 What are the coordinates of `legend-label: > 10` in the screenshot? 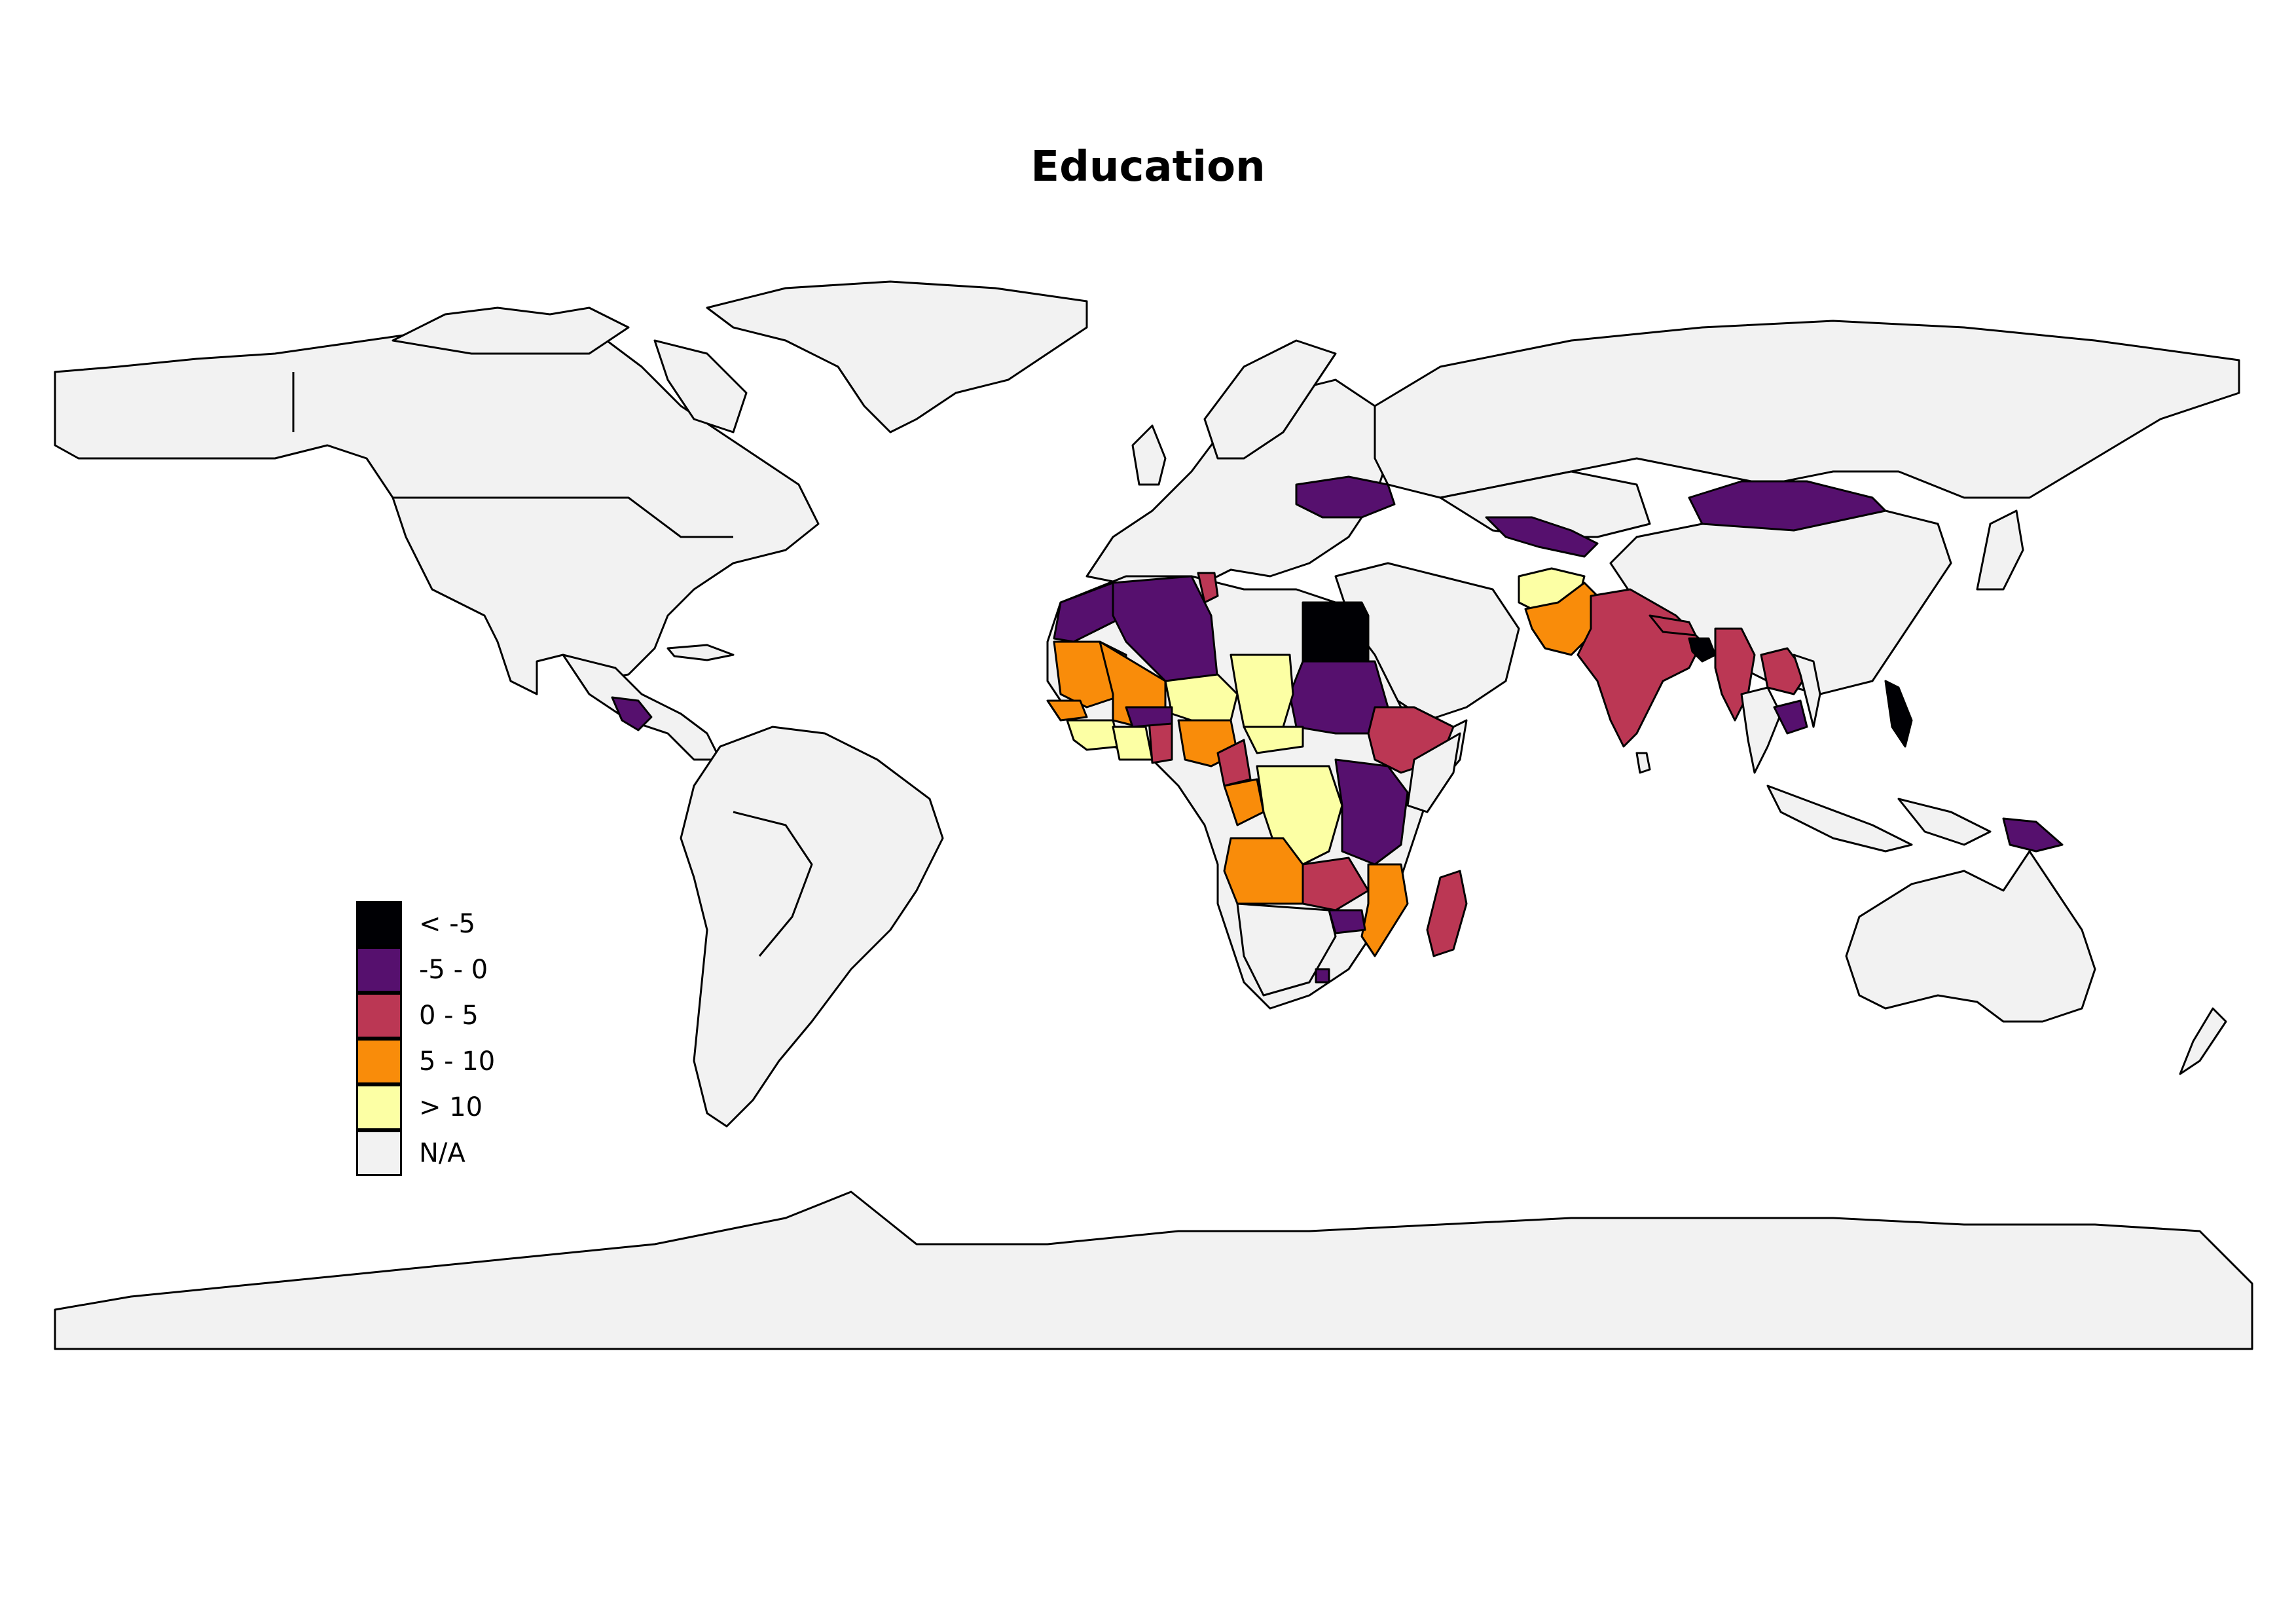 It's located at (451, 1107).